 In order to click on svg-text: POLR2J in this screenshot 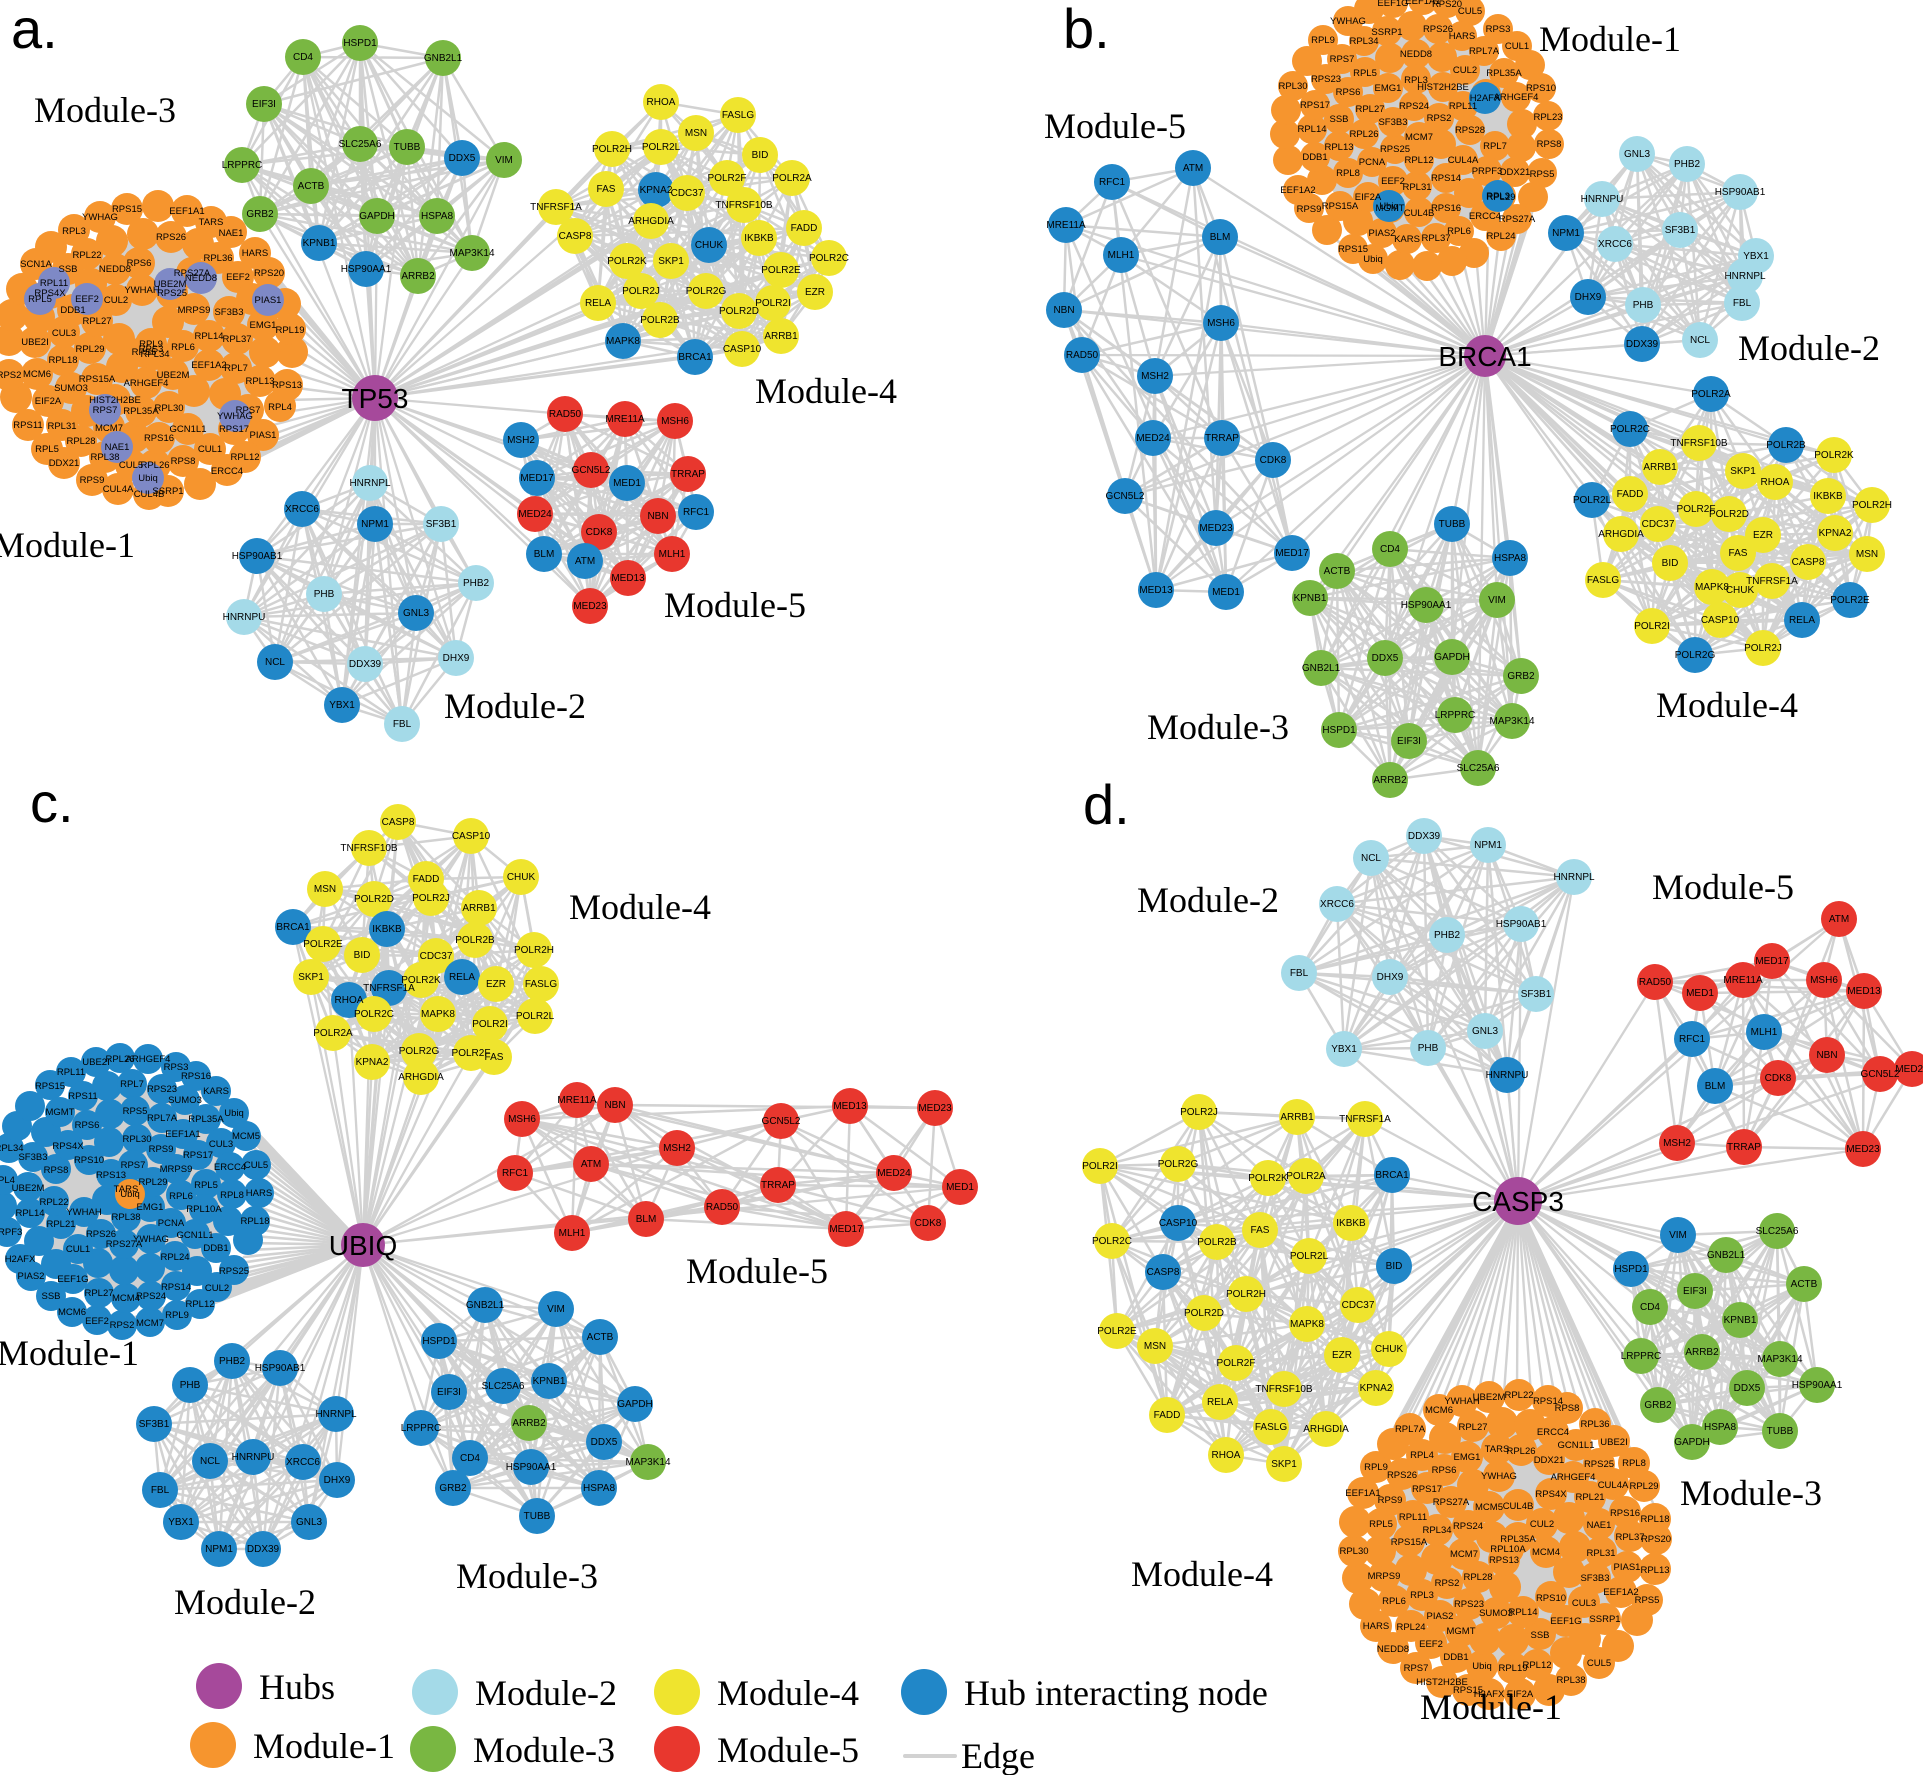, I will do `click(1763, 648)`.